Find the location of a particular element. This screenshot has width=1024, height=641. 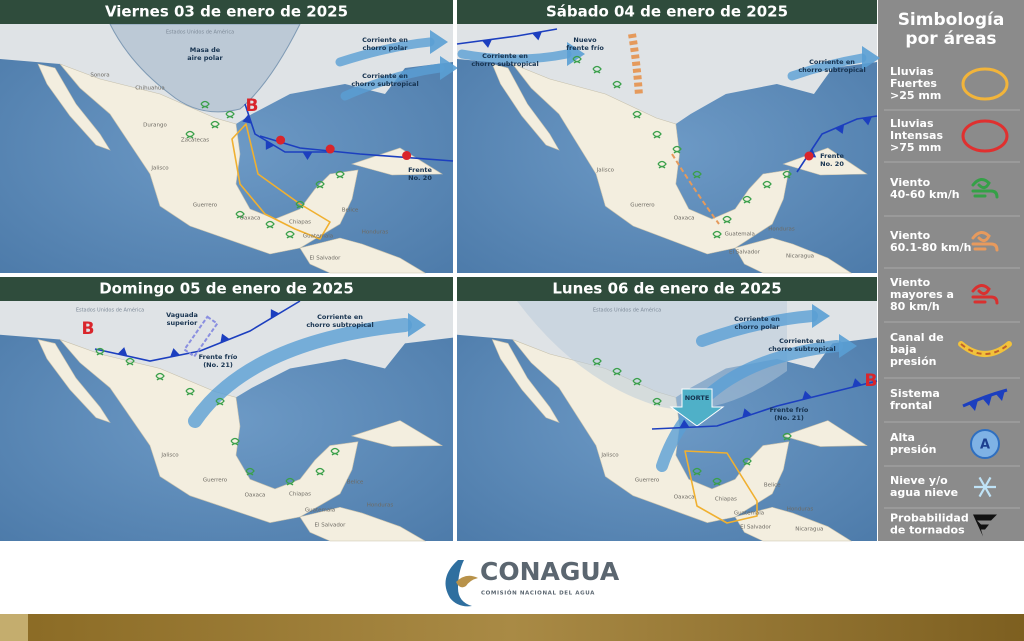

legend-label: Viento is located at coordinates (910, 235).